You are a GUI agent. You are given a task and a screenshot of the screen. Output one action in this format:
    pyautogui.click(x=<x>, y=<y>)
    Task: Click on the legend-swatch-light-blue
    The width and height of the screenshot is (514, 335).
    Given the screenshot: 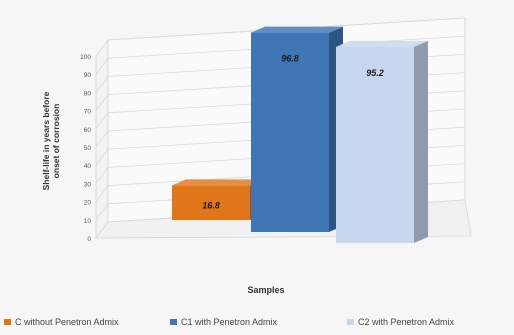 What is the action you would take?
    pyautogui.click(x=350, y=322)
    